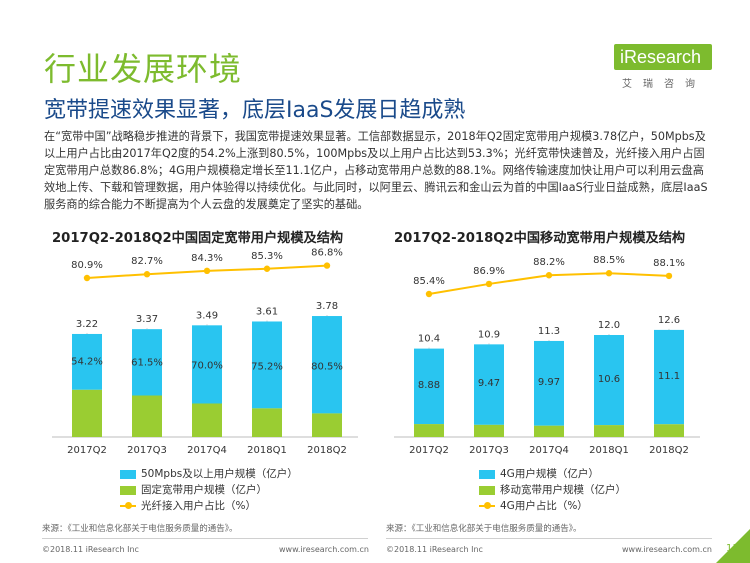  Describe the element at coordinates (563, 490) in the screenshot. I see `legend-label-1: 移动宽带用户规模（亿户）` at that location.